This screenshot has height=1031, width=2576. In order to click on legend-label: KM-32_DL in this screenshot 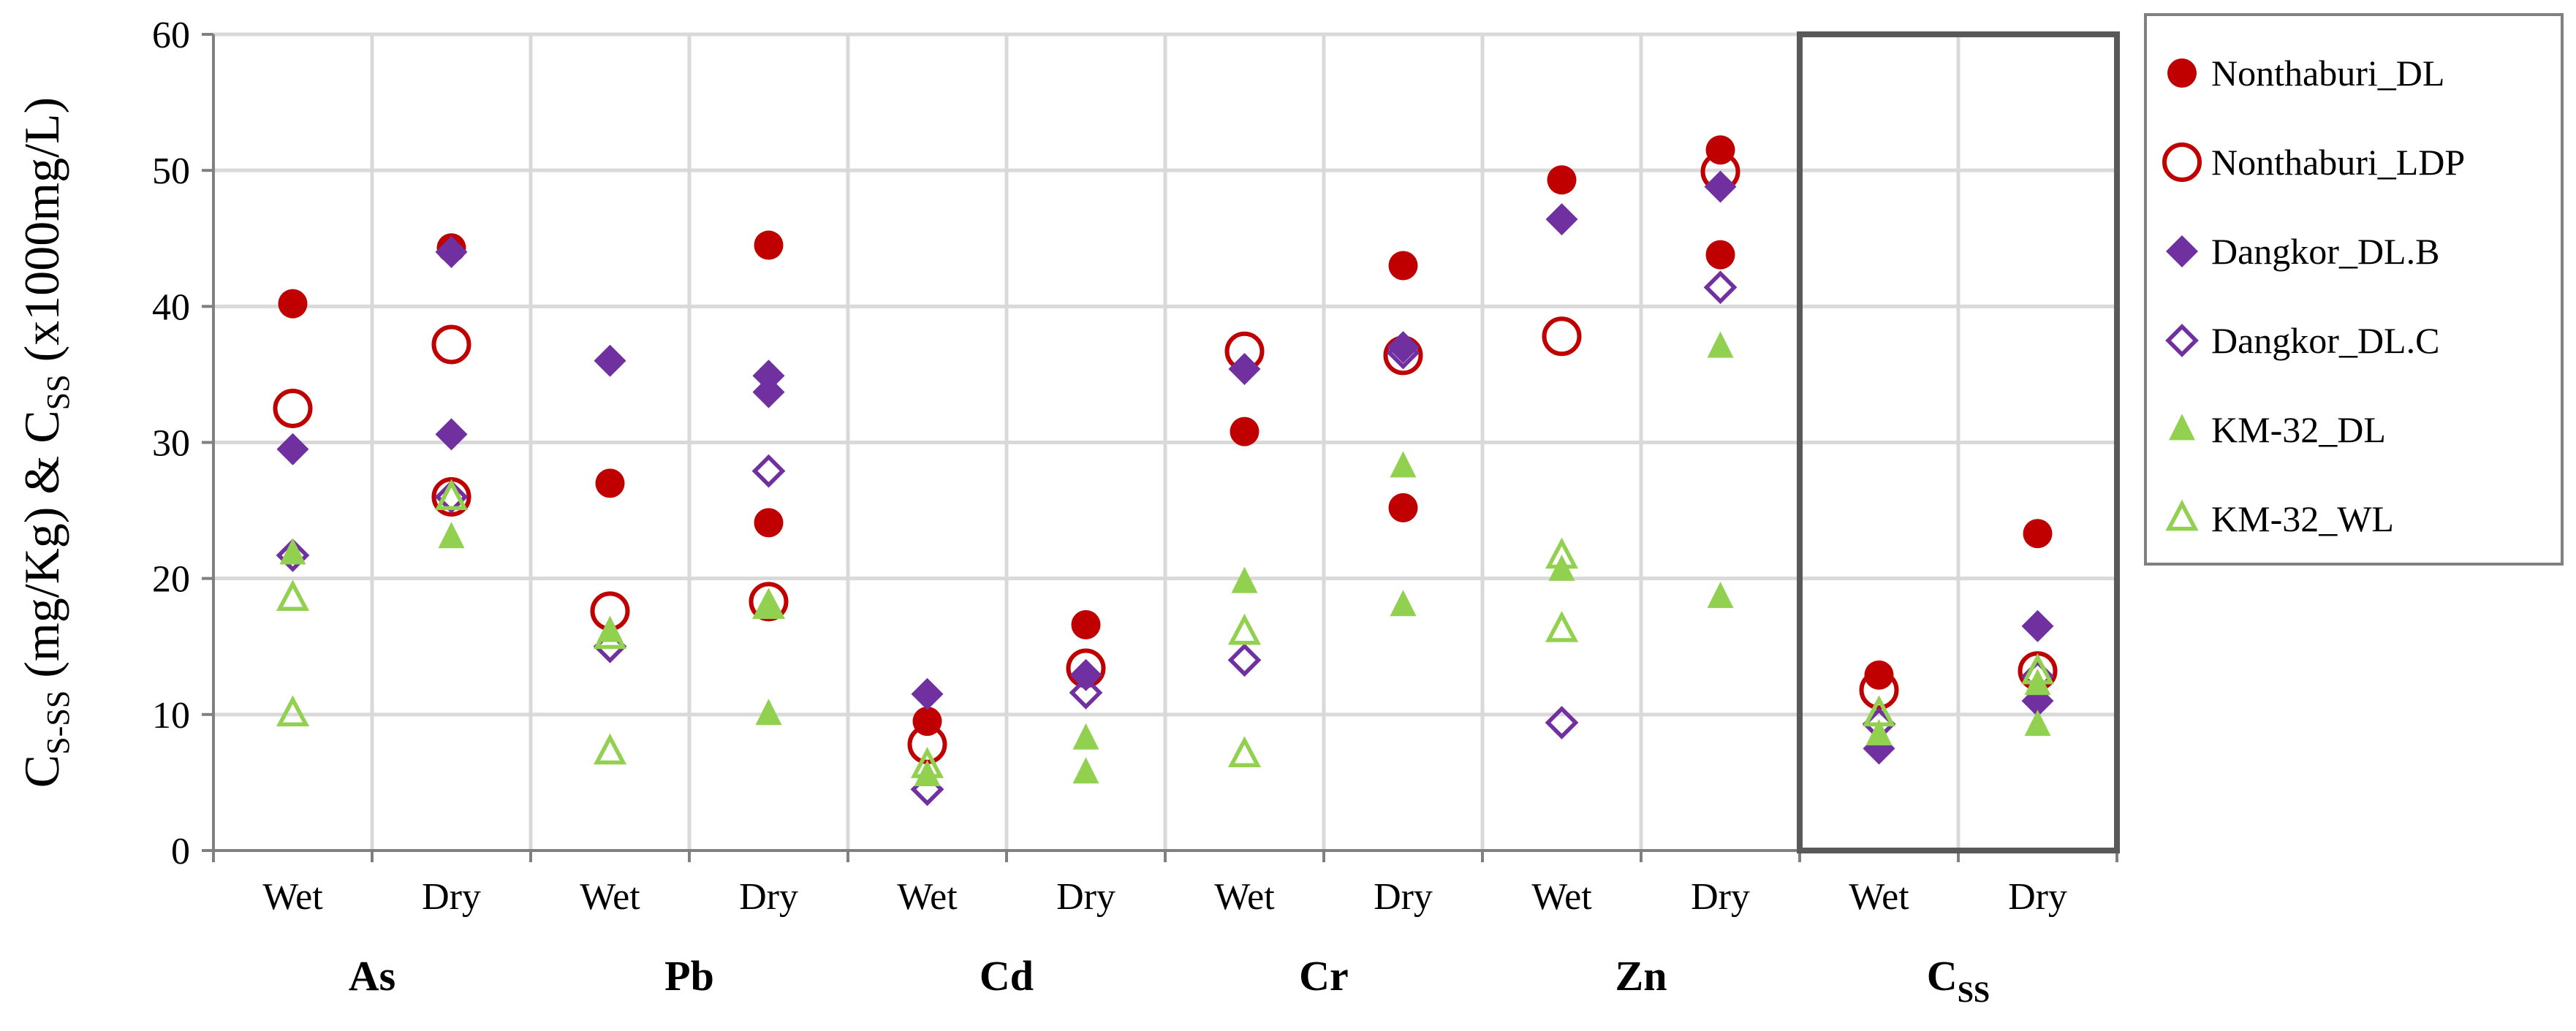, I will do `click(2298, 429)`.